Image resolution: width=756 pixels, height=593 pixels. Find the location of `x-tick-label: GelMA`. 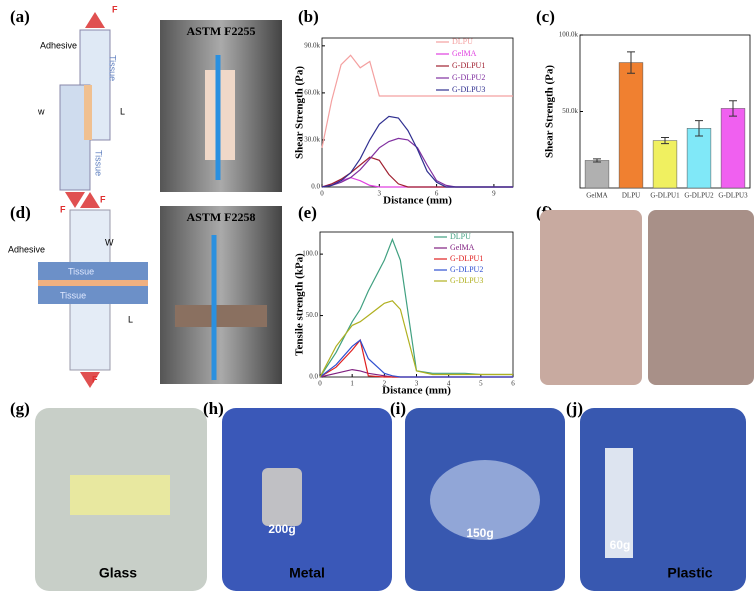

x-tick-label: GelMA is located at coordinates (596, 196).